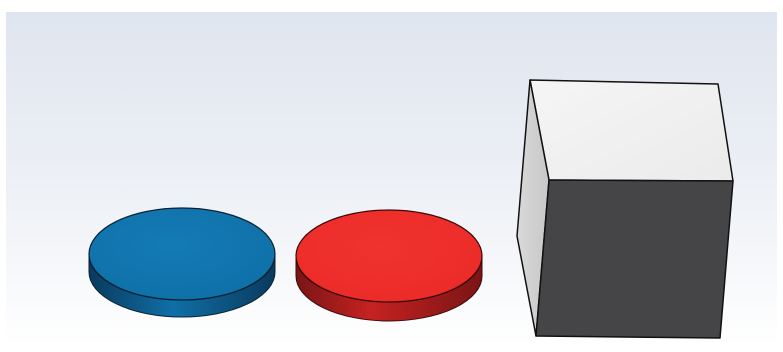 The image size is (783, 352). What do you see at coordinates (631, 130) in the screenshot?
I see `cube-top-face` at bounding box center [631, 130].